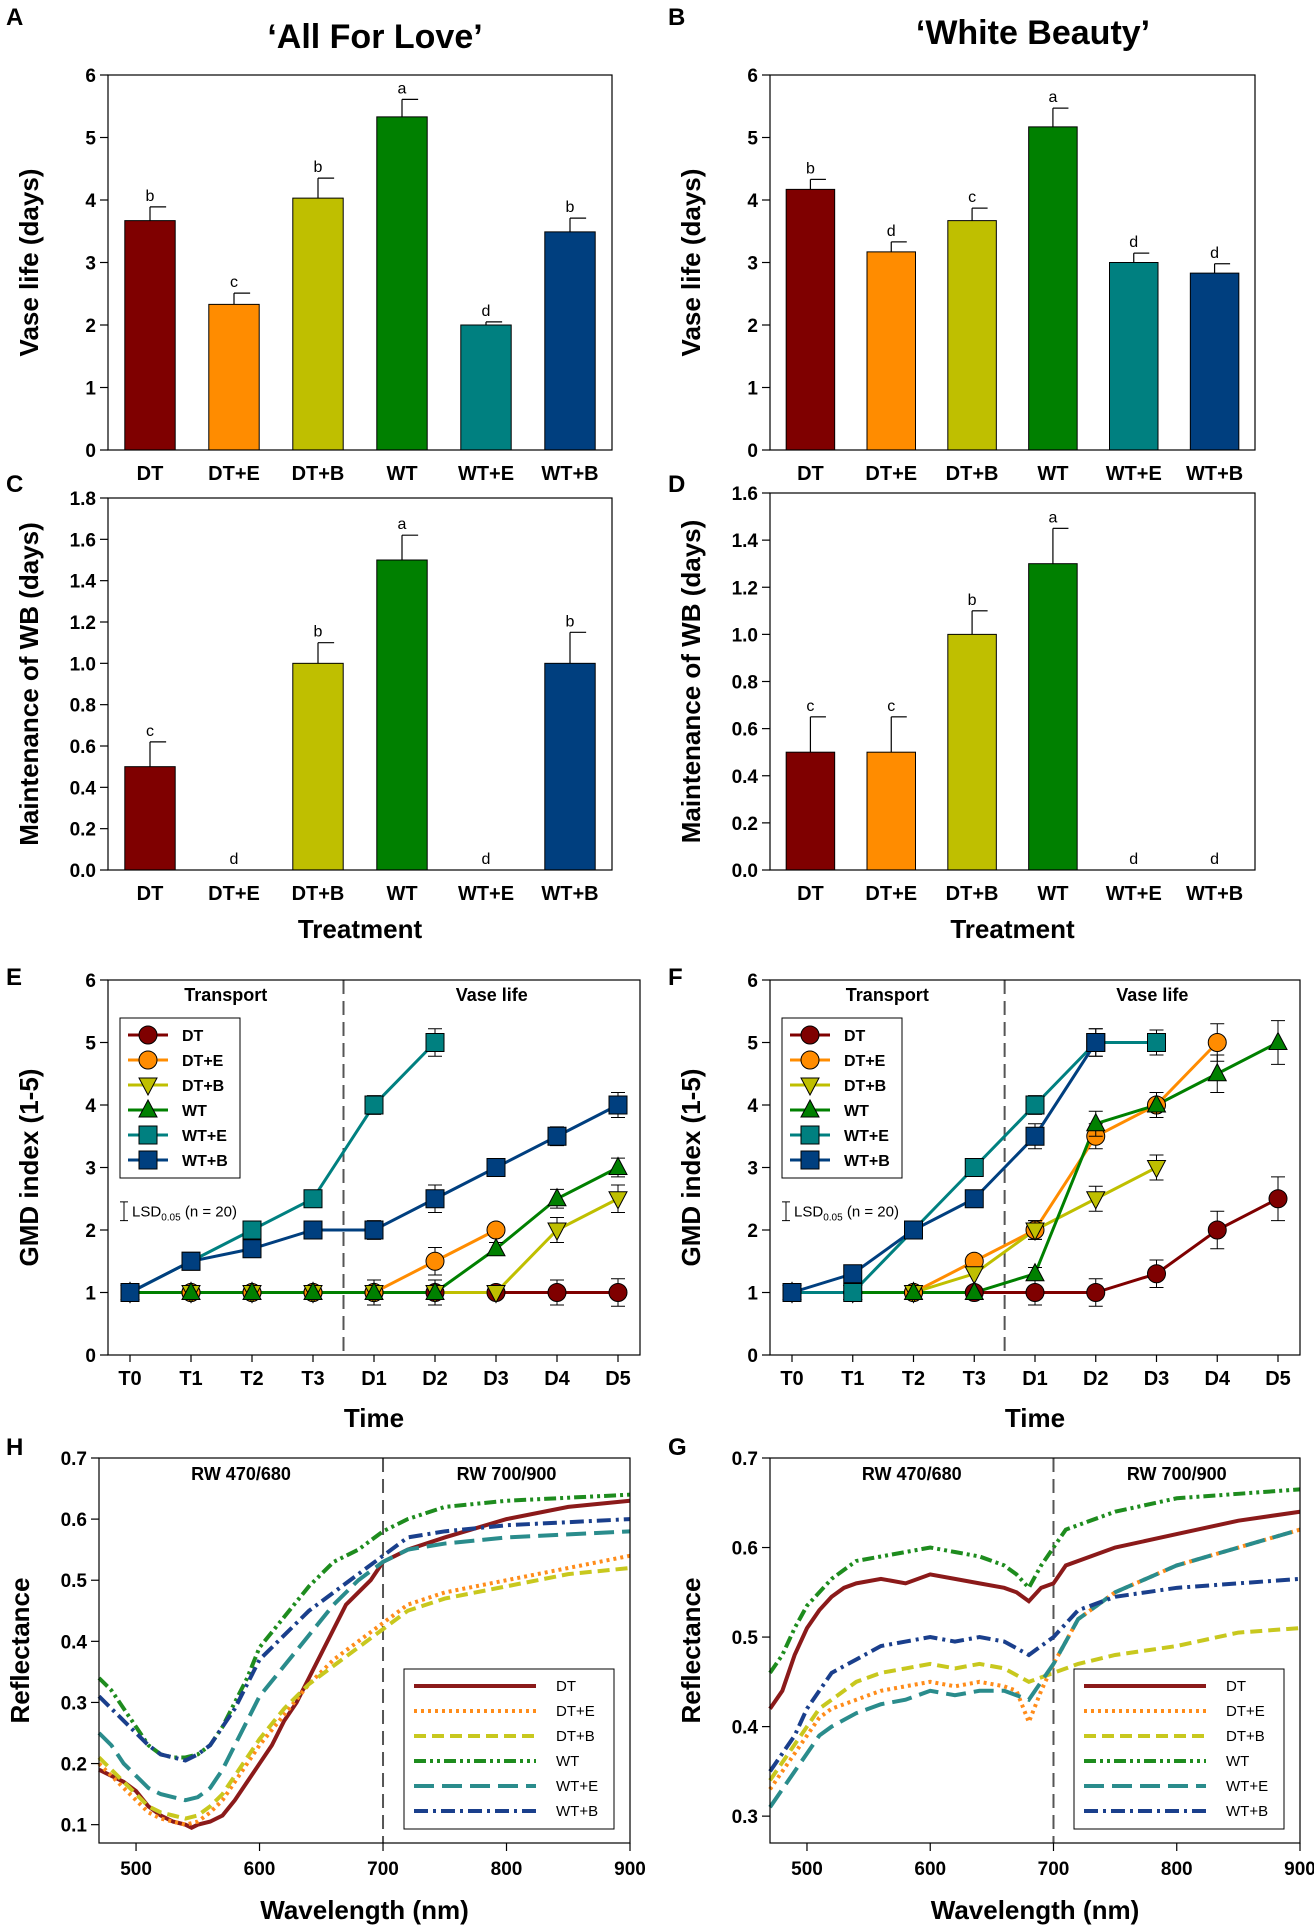 The image size is (1314, 1929). What do you see at coordinates (745, 730) in the screenshot?
I see `y-tick-label: 0.6` at bounding box center [745, 730].